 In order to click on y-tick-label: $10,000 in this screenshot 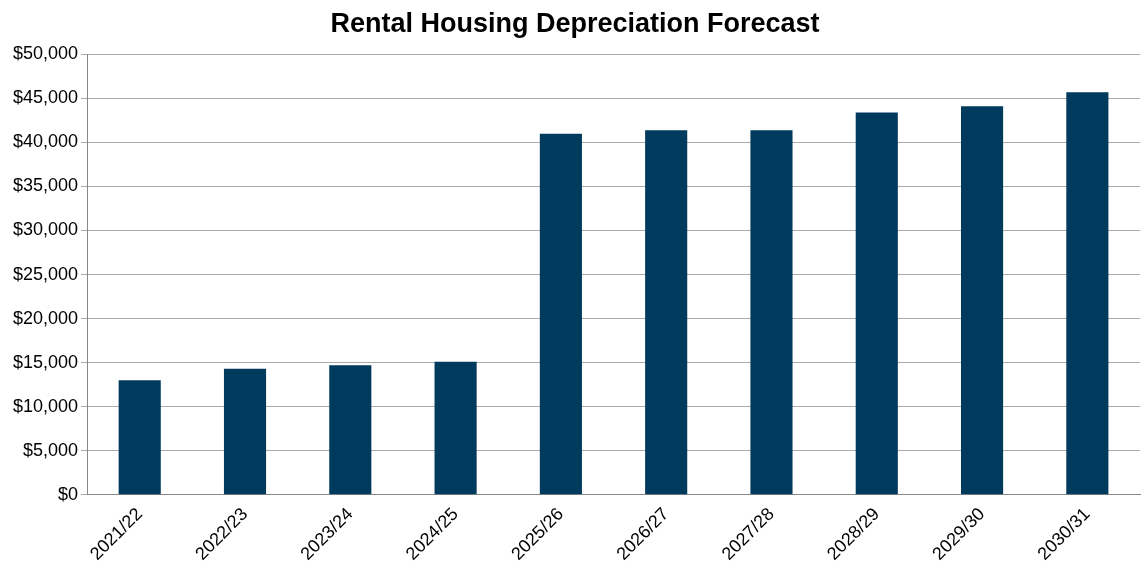, I will do `click(45, 405)`.